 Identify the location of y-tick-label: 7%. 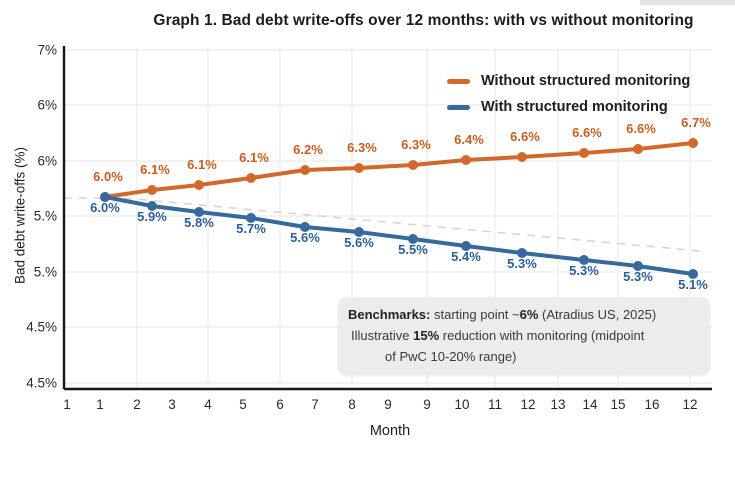
(47, 50).